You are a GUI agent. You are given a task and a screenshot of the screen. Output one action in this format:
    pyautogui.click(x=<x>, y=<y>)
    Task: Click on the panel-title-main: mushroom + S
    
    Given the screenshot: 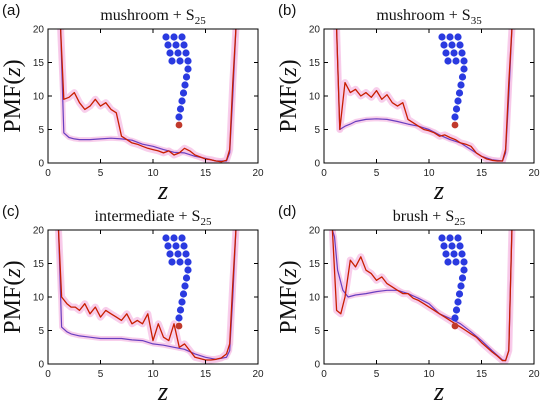 What is the action you would take?
    pyautogui.click(x=423, y=15)
    